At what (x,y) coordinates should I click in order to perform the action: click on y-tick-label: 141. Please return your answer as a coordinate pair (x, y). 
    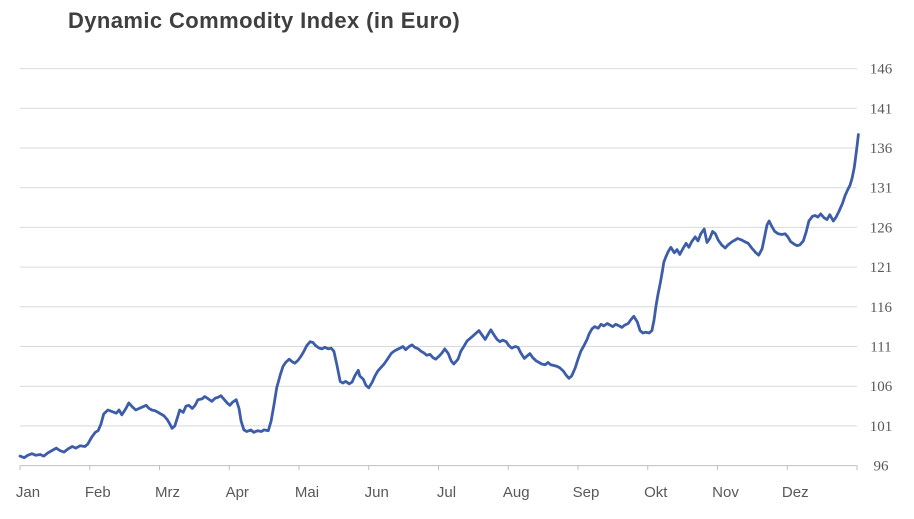
    Looking at the image, I should click on (881, 109).